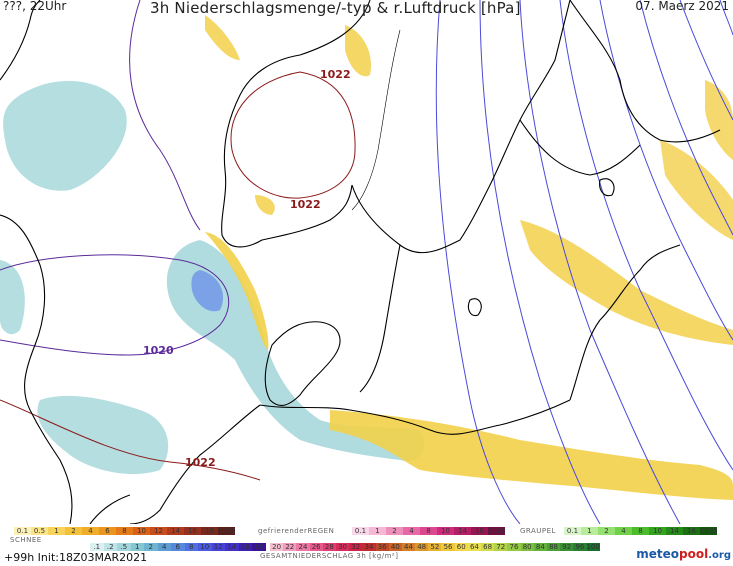 The image size is (733, 566). Describe the element at coordinates (553, 547) in the screenshot. I see `legend-cell: 88` at that location.